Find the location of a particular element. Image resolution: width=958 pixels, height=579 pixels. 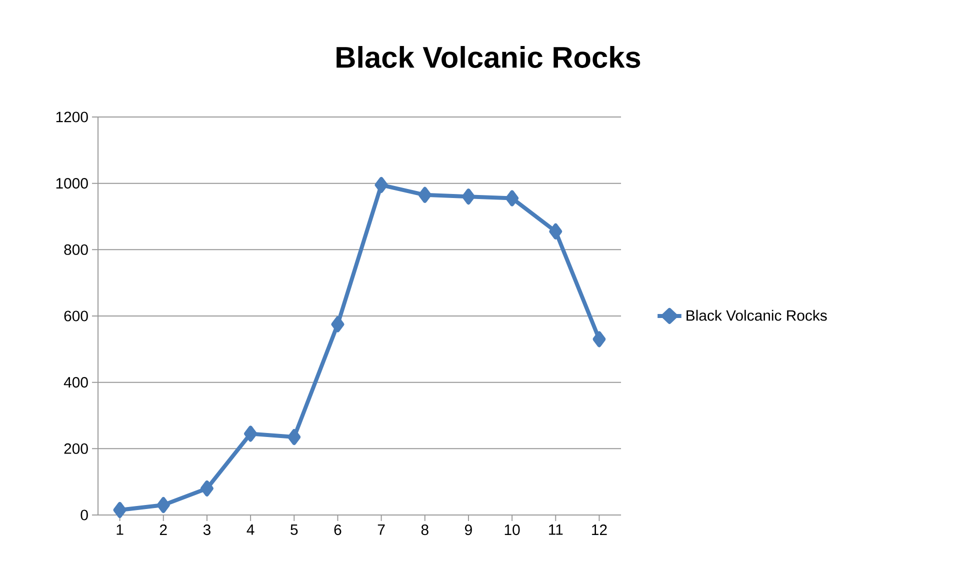

legend-label: Black Volcanic Rocks is located at coordinates (756, 315).